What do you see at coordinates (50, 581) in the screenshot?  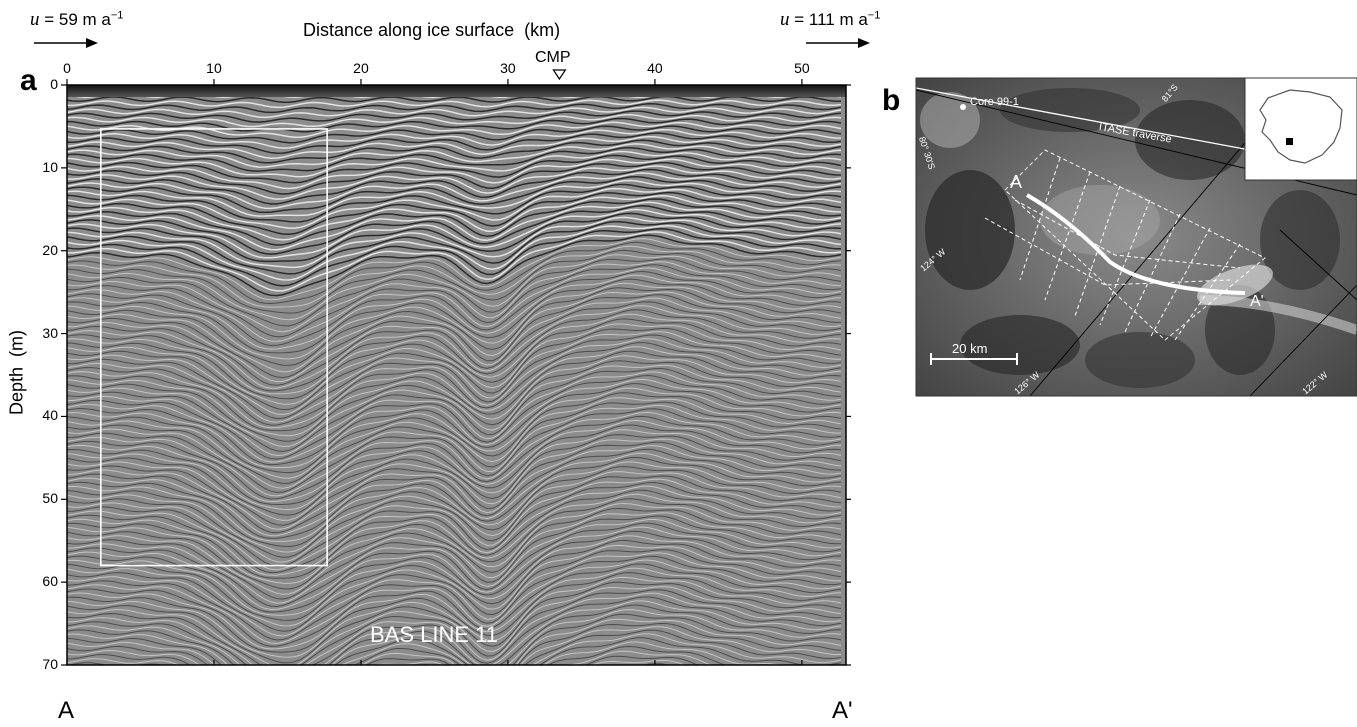 I see `y-tick-label: 60` at bounding box center [50, 581].